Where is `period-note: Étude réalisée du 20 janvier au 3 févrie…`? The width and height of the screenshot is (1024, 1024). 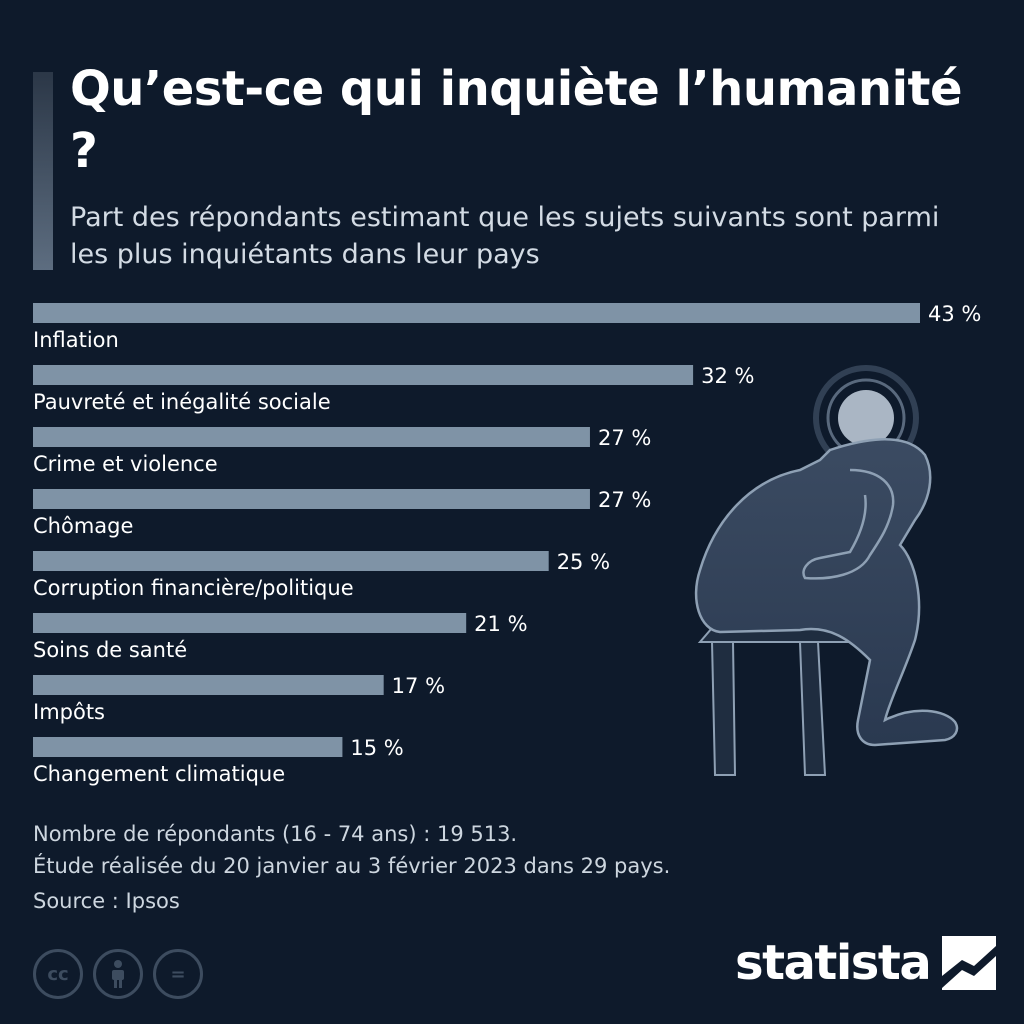 period-note: Étude réalisée du 20 janvier au 3 févrie… is located at coordinates (352, 866).